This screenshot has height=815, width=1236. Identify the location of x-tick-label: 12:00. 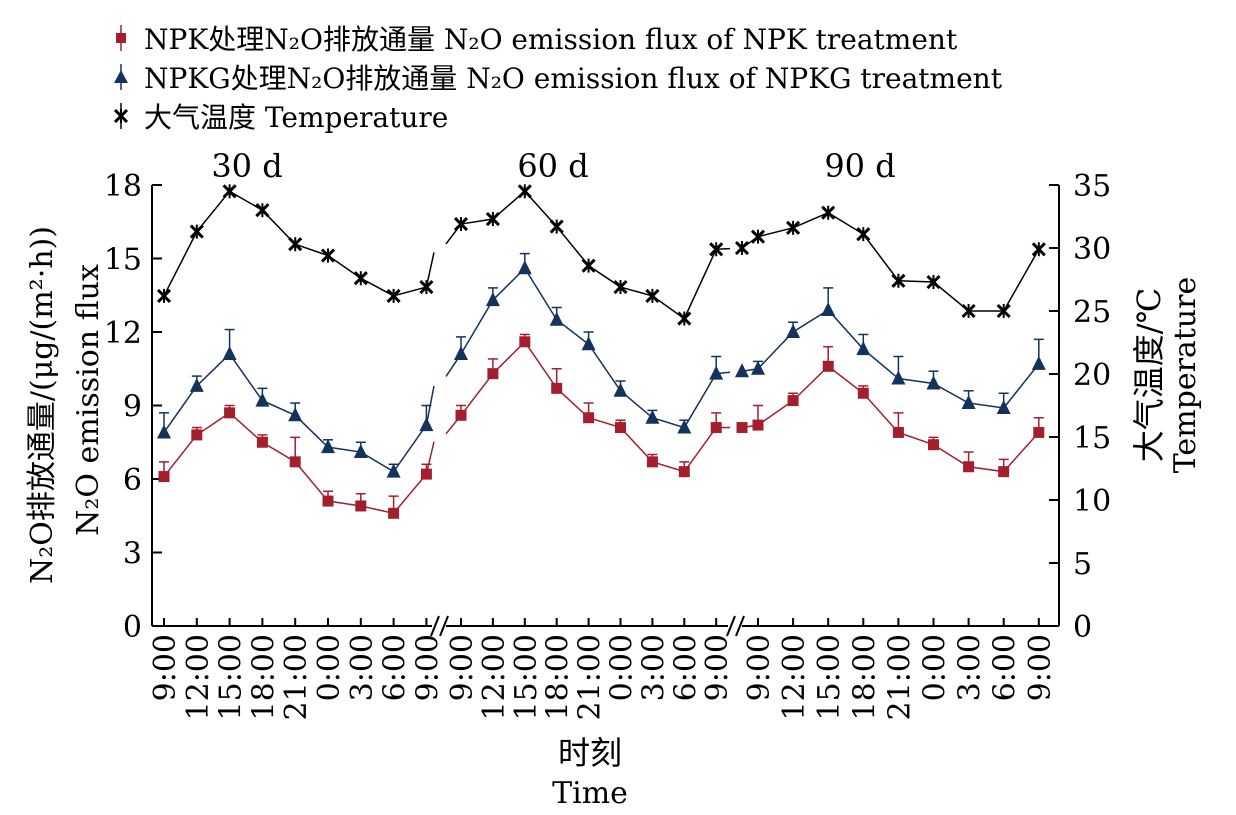
(794, 677).